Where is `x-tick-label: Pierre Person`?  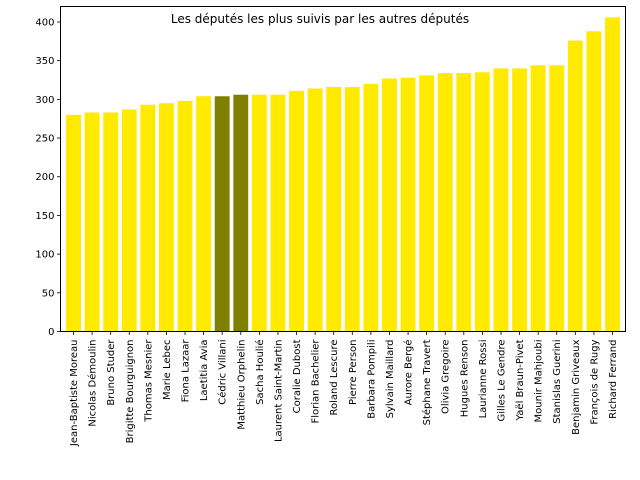 x-tick-label: Pierre Person is located at coordinates (353, 373).